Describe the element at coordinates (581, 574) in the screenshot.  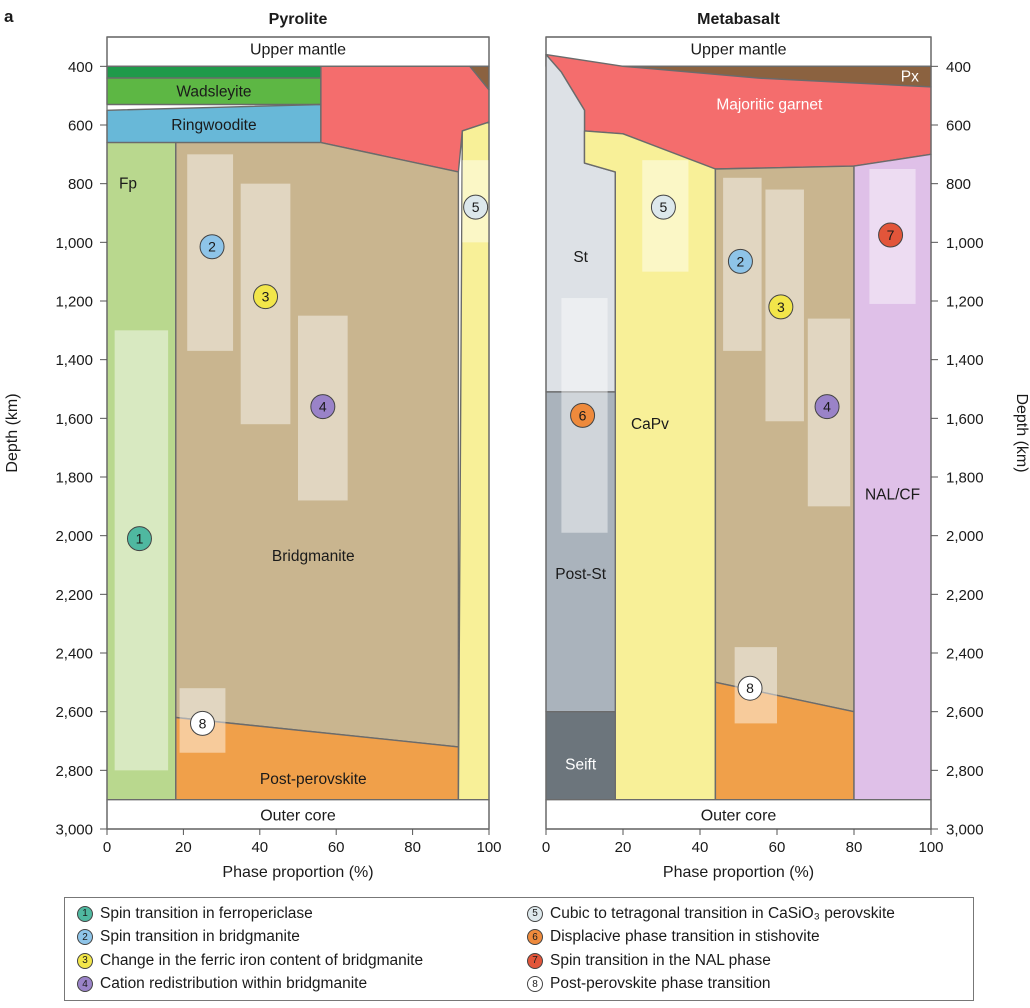
I see `phase-label: Post-St` at that location.